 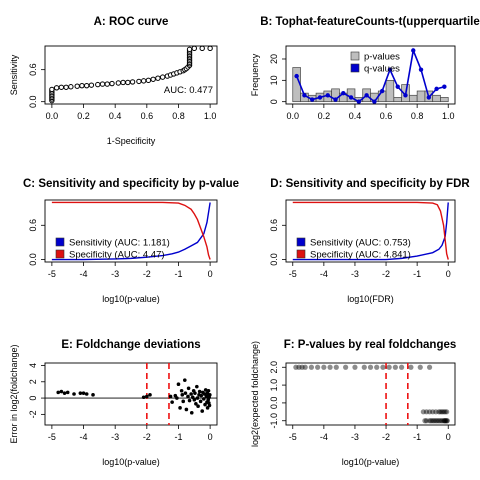 What do you see at coordinates (188, 90) in the screenshot?
I see `auc-annotation: AUC: 0.477` at bounding box center [188, 90].